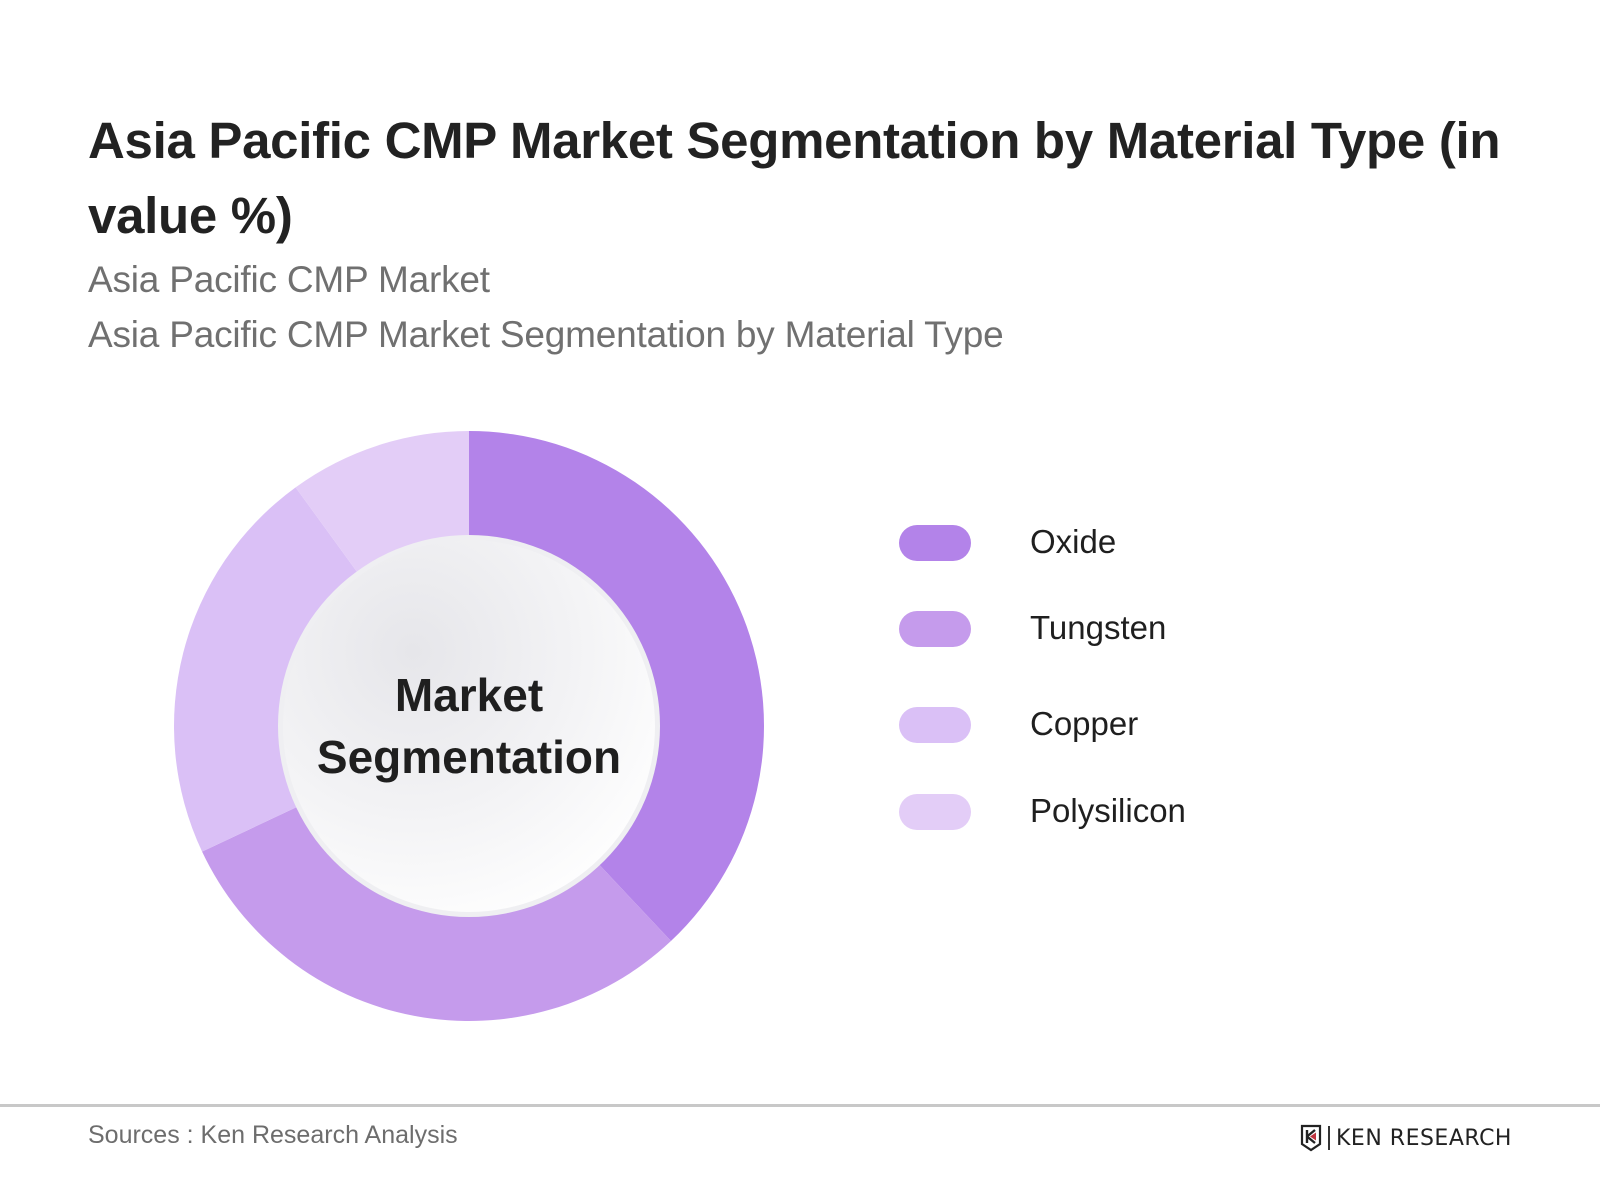 This screenshot has width=1600, height=1200. Describe the element at coordinates (469, 695) in the screenshot. I see `center-label-line-1: Market` at that location.